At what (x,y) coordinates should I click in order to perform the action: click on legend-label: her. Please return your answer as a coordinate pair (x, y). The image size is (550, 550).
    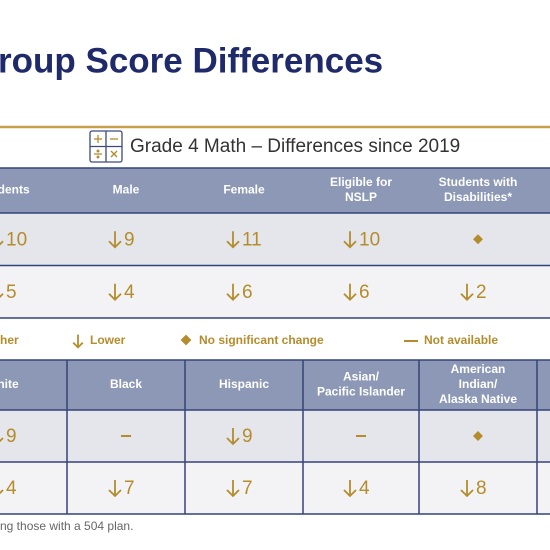
    Looking at the image, I should click on (9, 340).